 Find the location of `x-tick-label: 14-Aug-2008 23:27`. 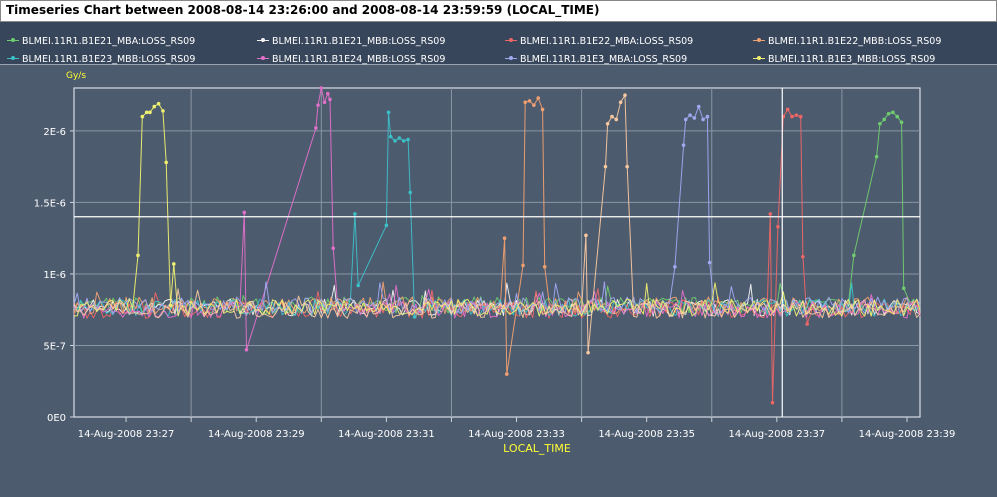

x-tick-label: 14-Aug-2008 23:27 is located at coordinates (126, 434).